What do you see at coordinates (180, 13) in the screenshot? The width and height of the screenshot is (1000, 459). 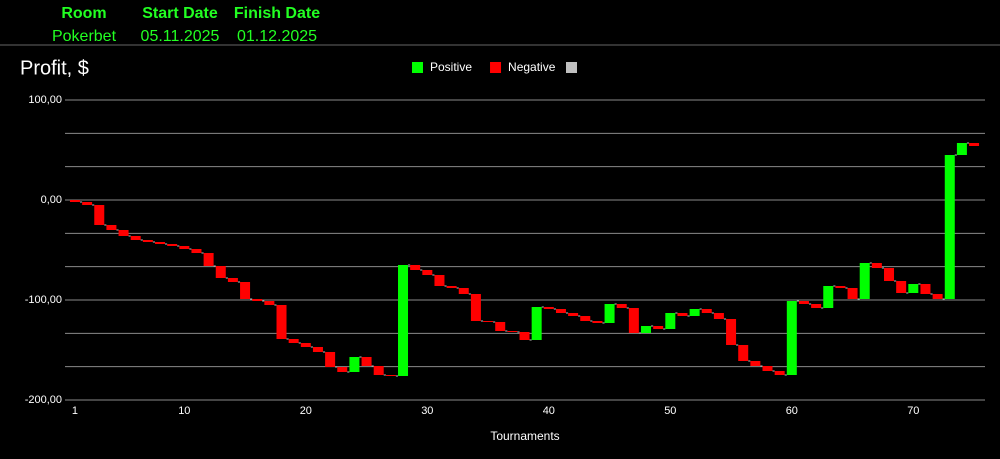 I see `header-label: Start Date` at bounding box center [180, 13].